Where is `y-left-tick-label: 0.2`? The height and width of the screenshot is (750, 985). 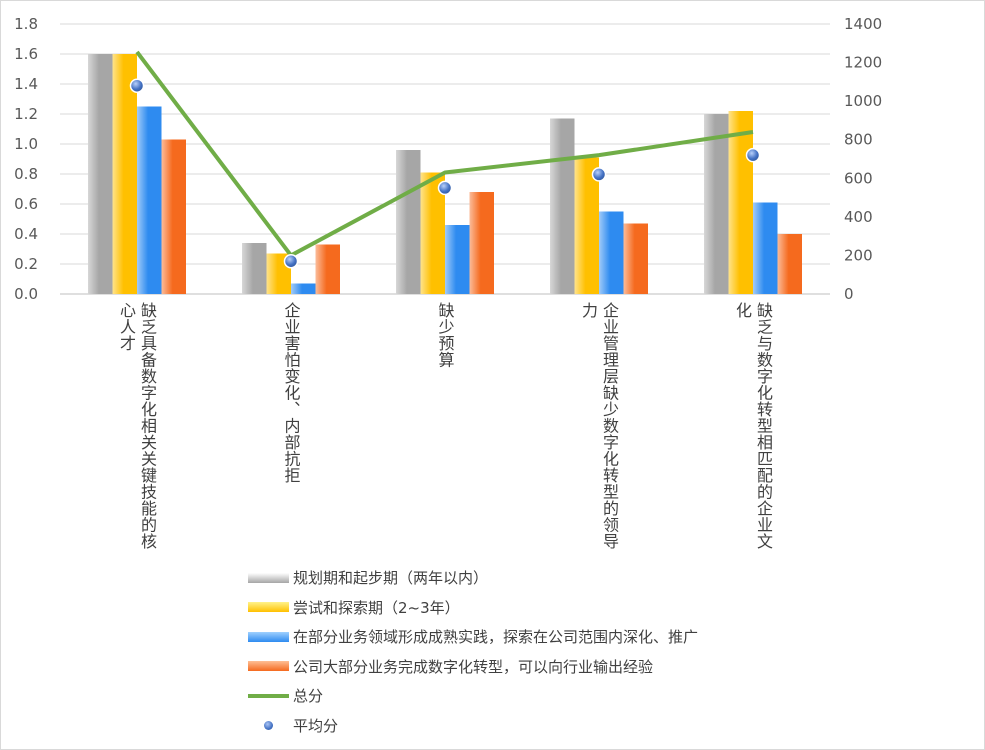
y-left-tick-label: 0.2 is located at coordinates (26, 264).